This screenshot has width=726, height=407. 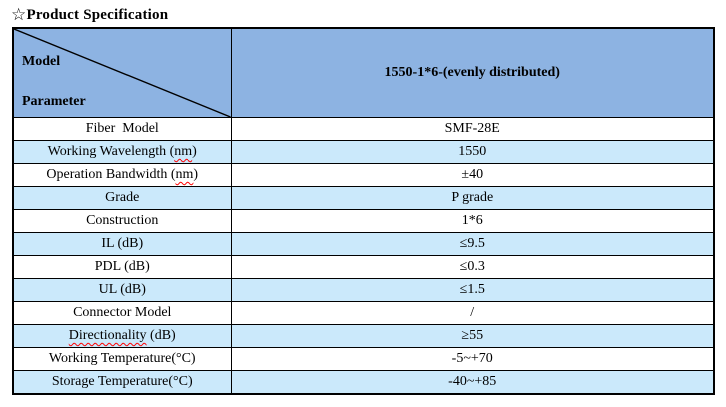 What do you see at coordinates (19, 14) in the screenshot?
I see `star-icon: ☆` at bounding box center [19, 14].